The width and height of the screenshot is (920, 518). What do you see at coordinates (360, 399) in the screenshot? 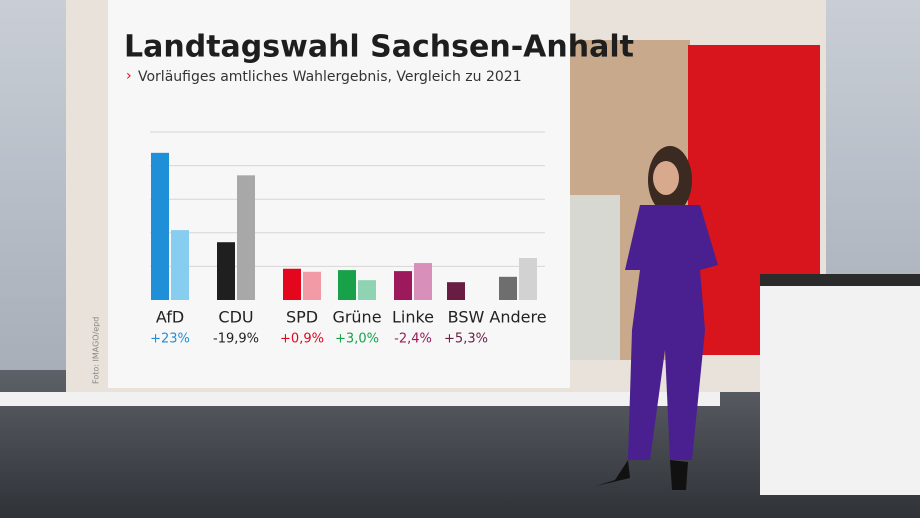
I see `wall-edge` at bounding box center [360, 399].